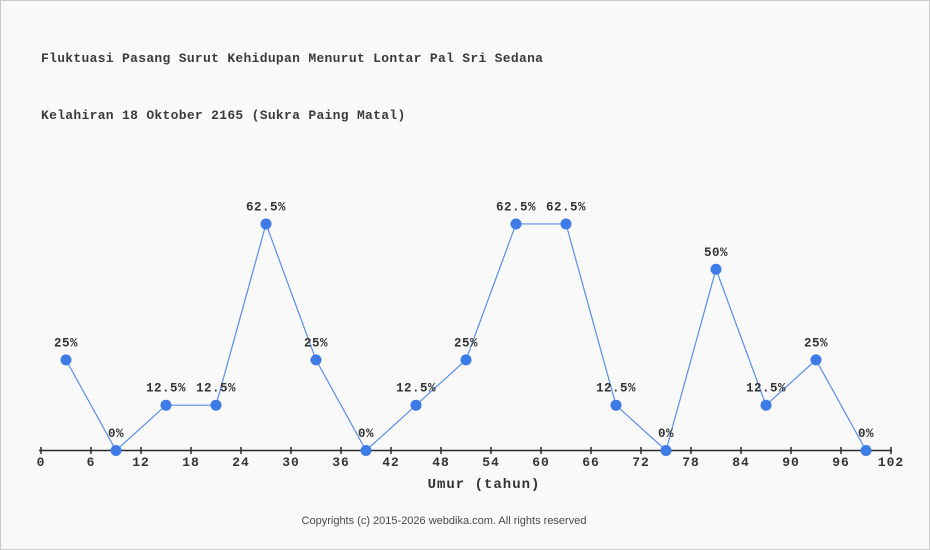 This screenshot has width=930, height=550. Describe the element at coordinates (891, 462) in the screenshot. I see `x-tick-label: 102` at that location.